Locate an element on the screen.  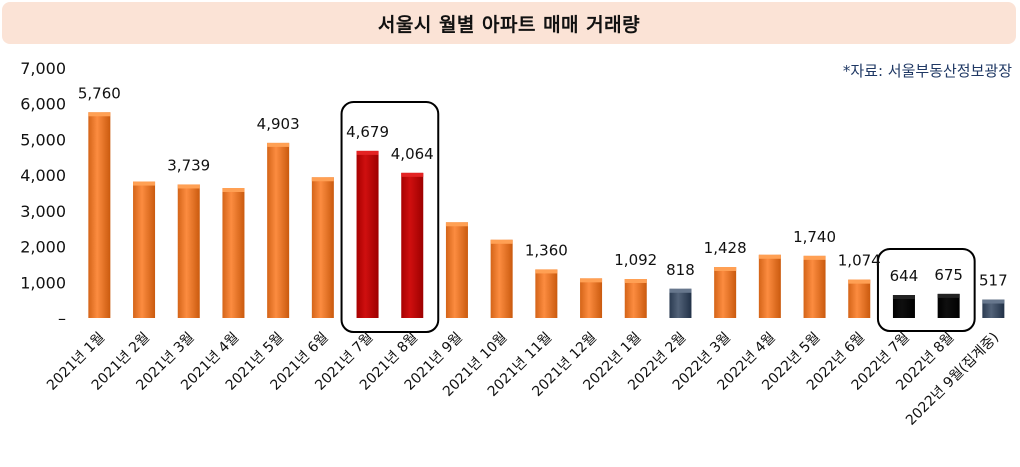
y-tick-label: 5,000 is located at coordinates (43, 139).